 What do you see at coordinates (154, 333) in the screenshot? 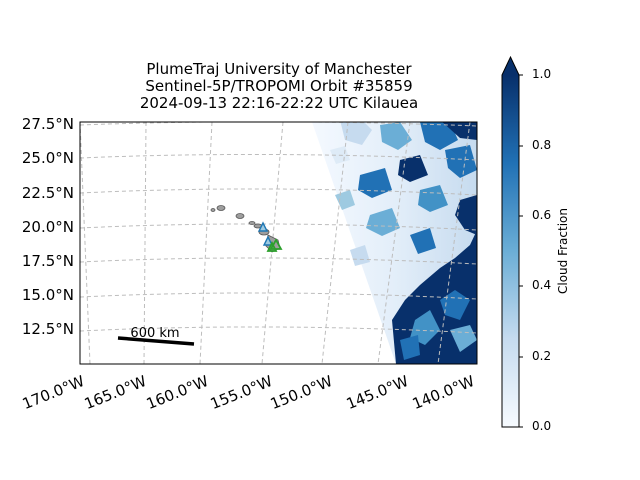
I see `scale-bar-label: 600 km` at bounding box center [154, 333].